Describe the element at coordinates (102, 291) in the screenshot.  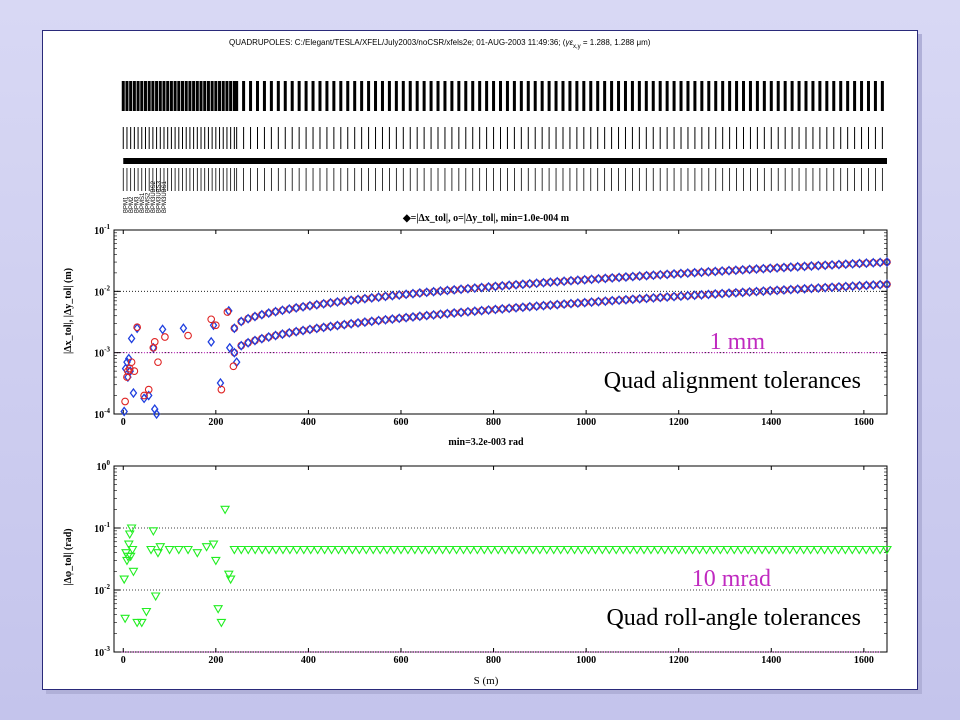
I see `y-tick-label: 10⁻²` at that location.